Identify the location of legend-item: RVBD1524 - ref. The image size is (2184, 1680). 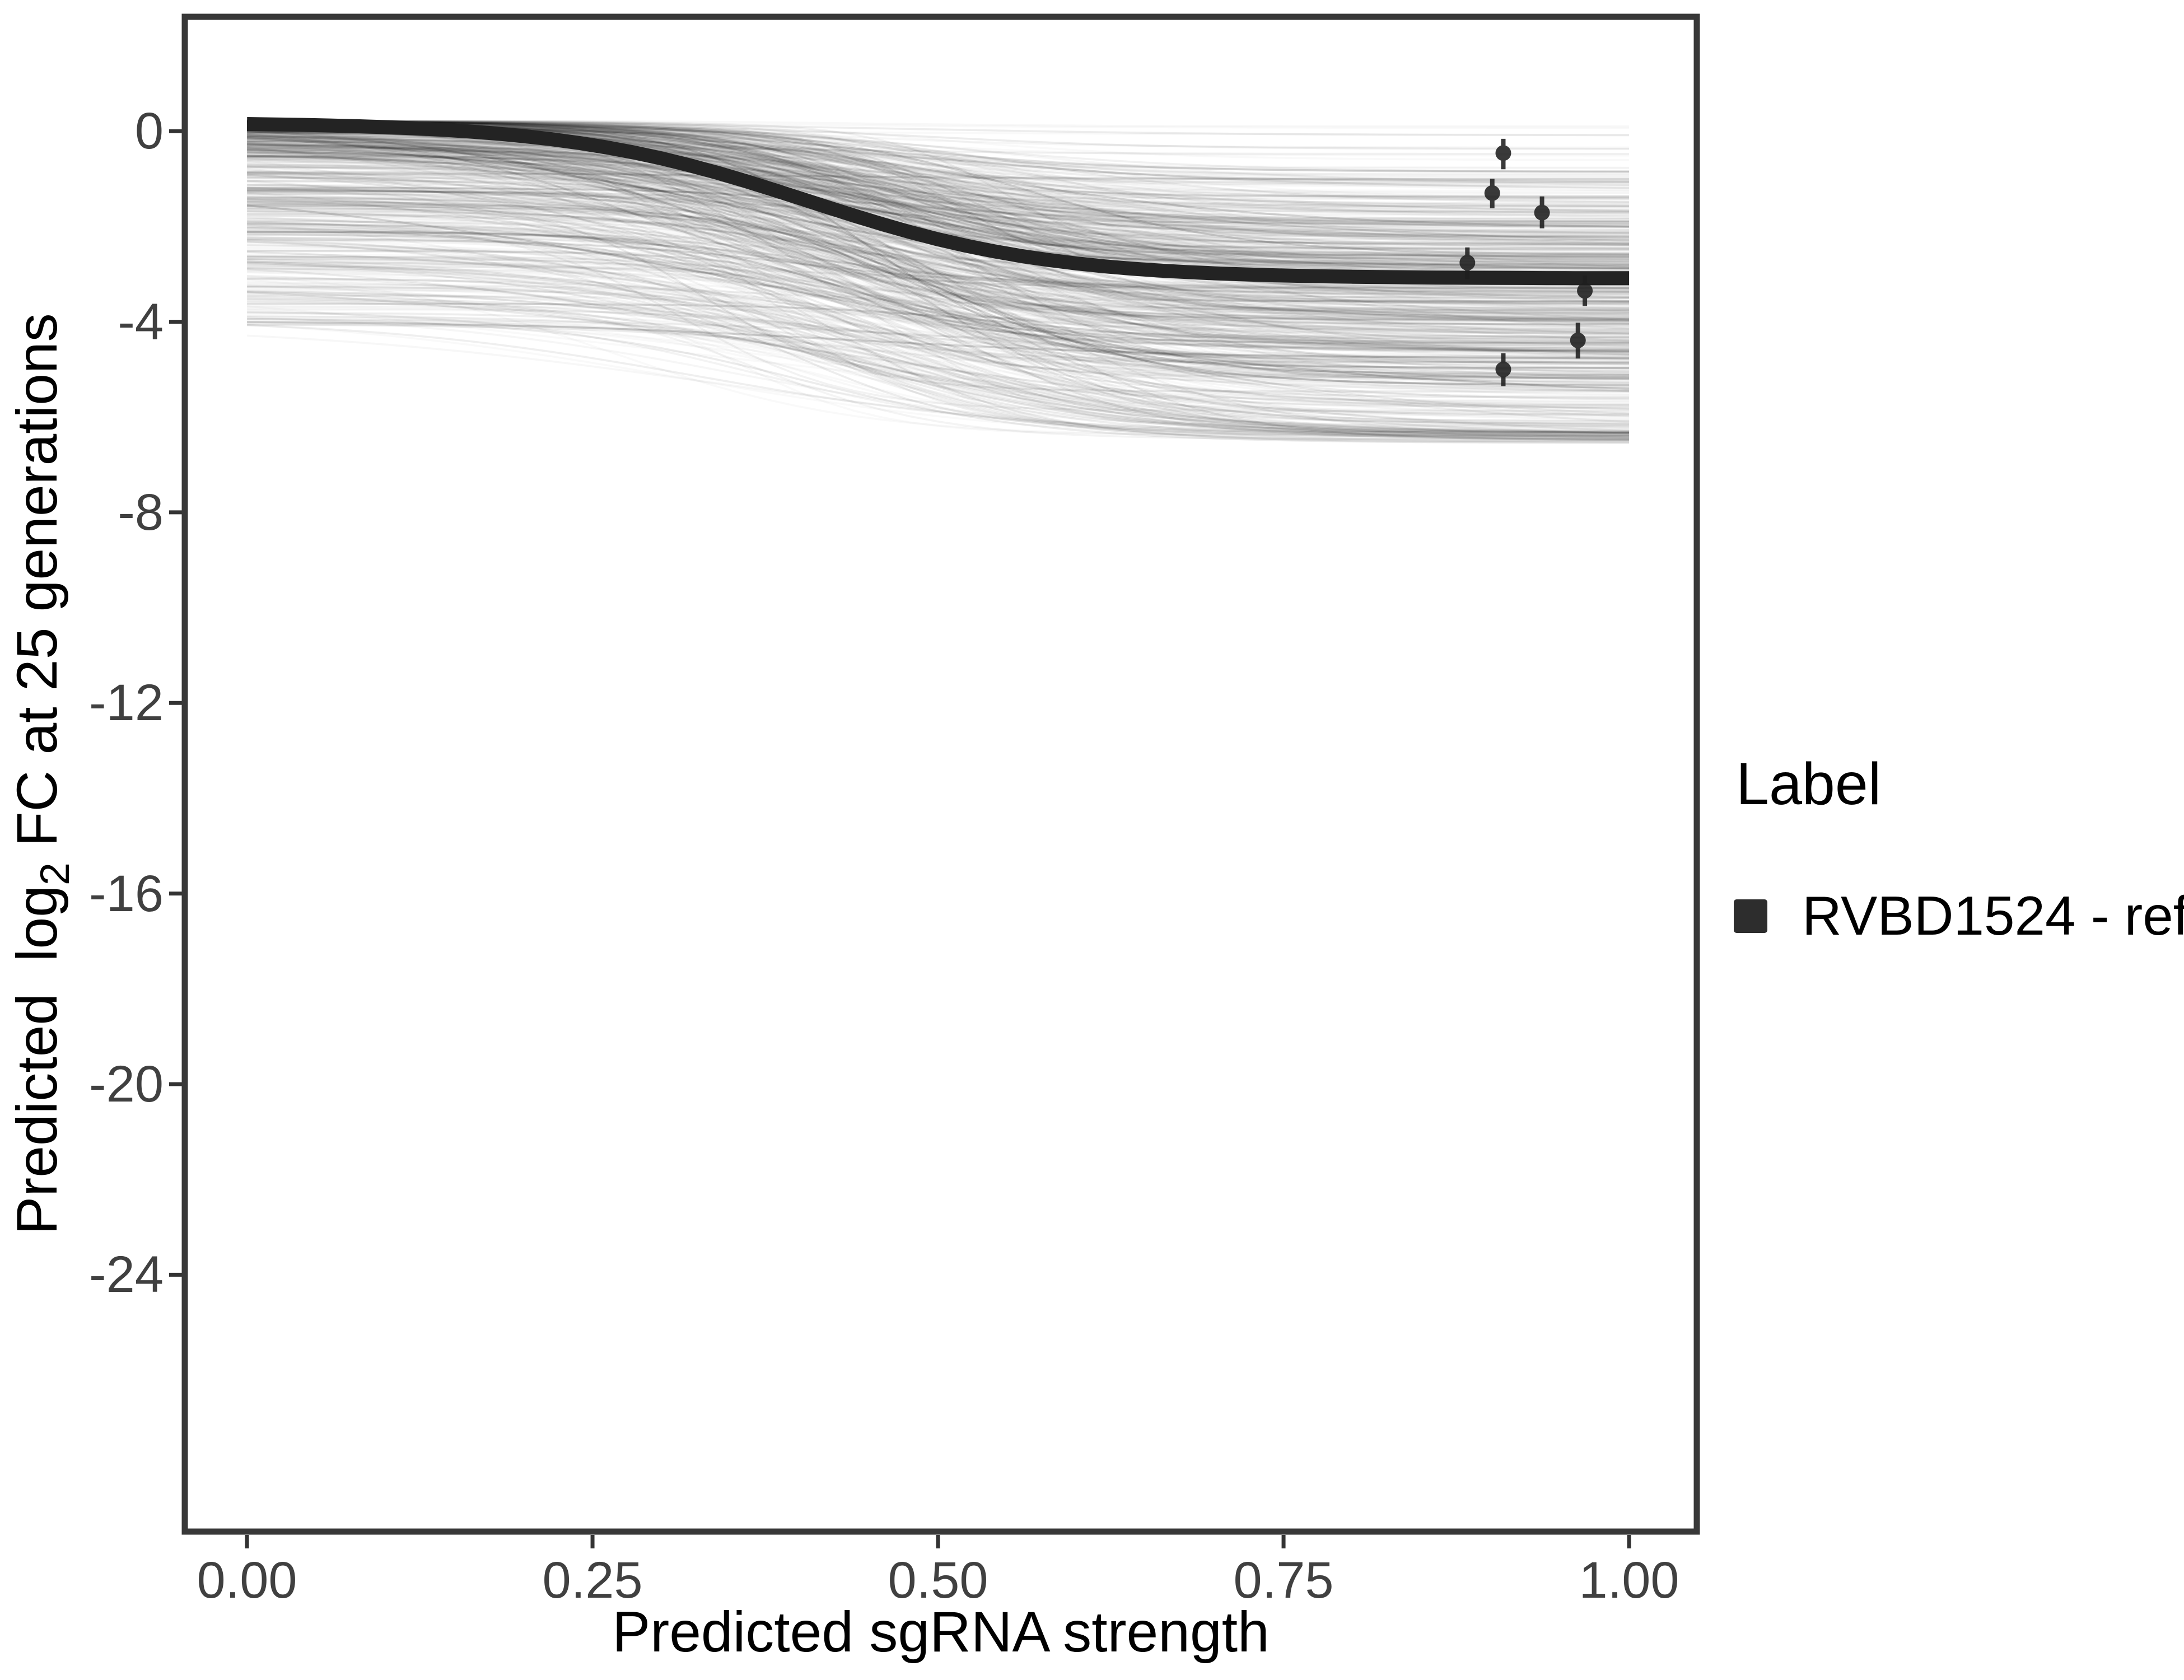
(1959, 916).